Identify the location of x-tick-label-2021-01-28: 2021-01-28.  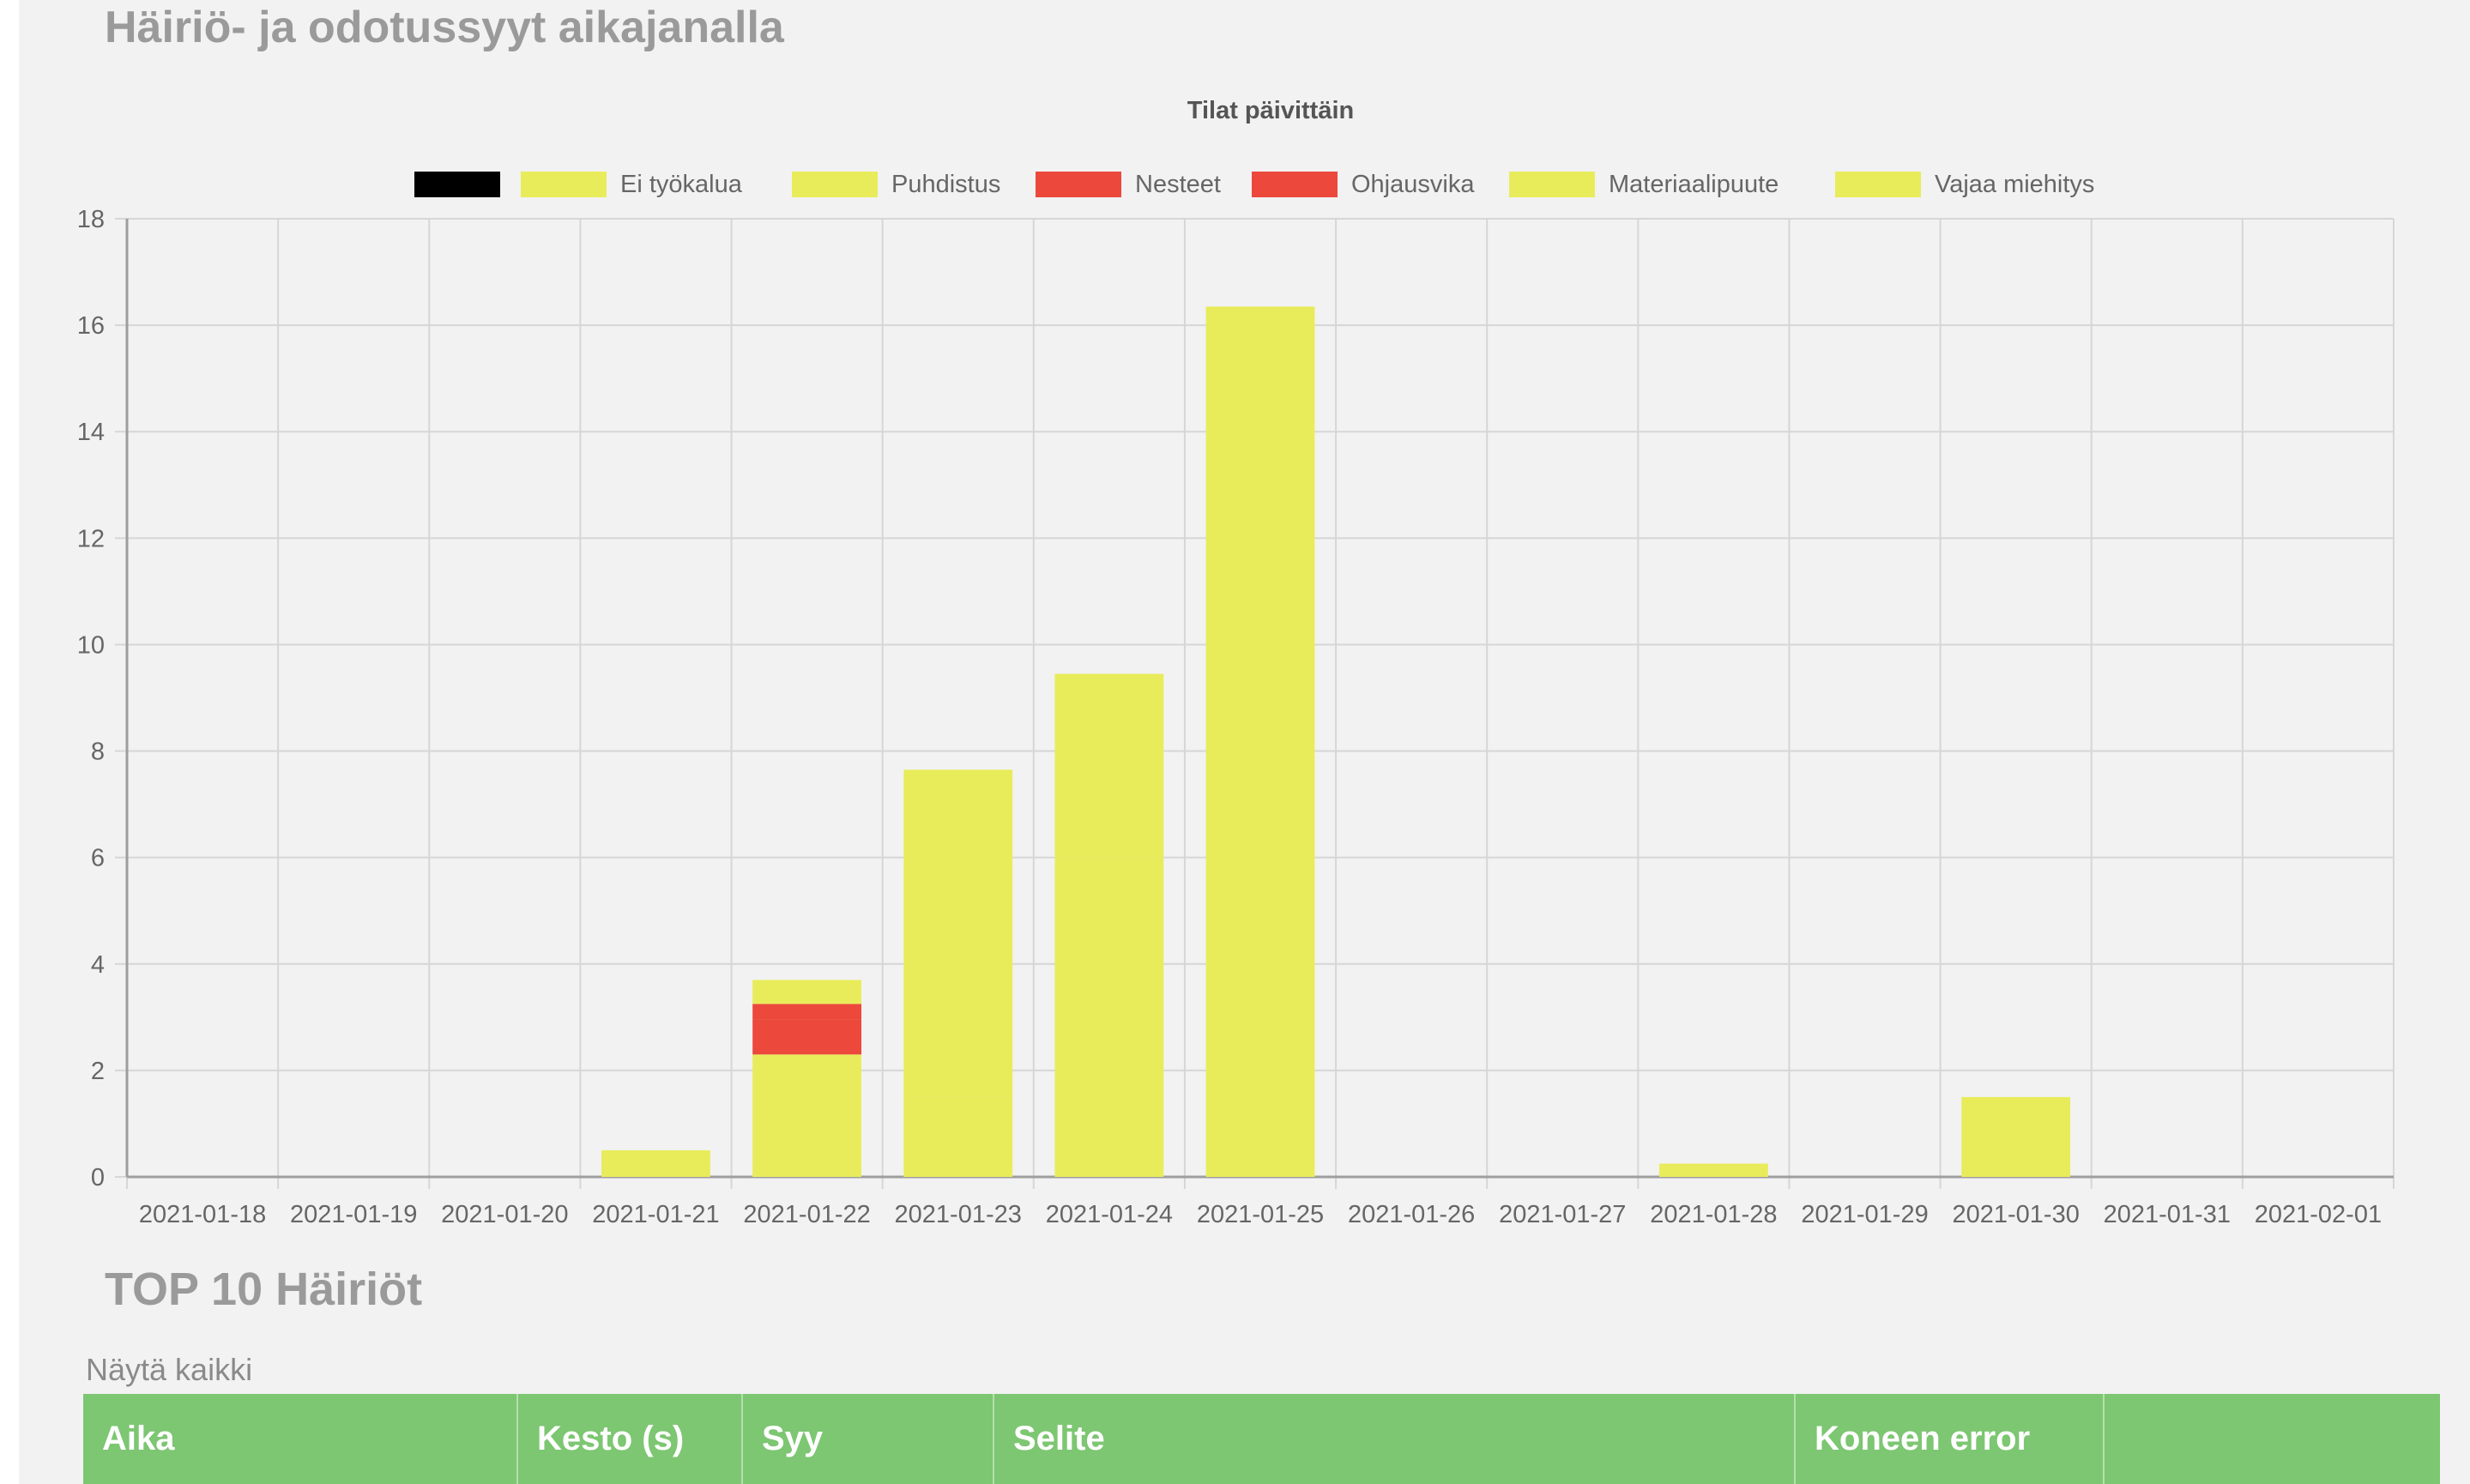
(1713, 1214).